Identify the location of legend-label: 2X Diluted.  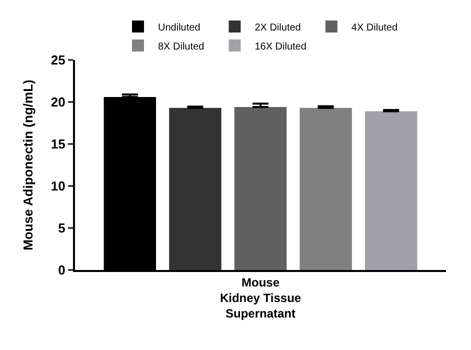
(277, 28).